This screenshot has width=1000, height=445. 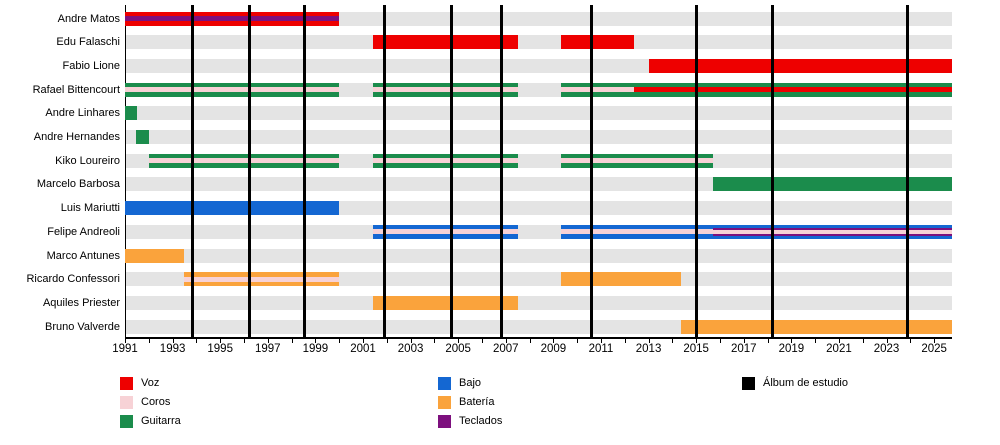 What do you see at coordinates (505, 349) in the screenshot?
I see `axis-year-label: 2007` at bounding box center [505, 349].